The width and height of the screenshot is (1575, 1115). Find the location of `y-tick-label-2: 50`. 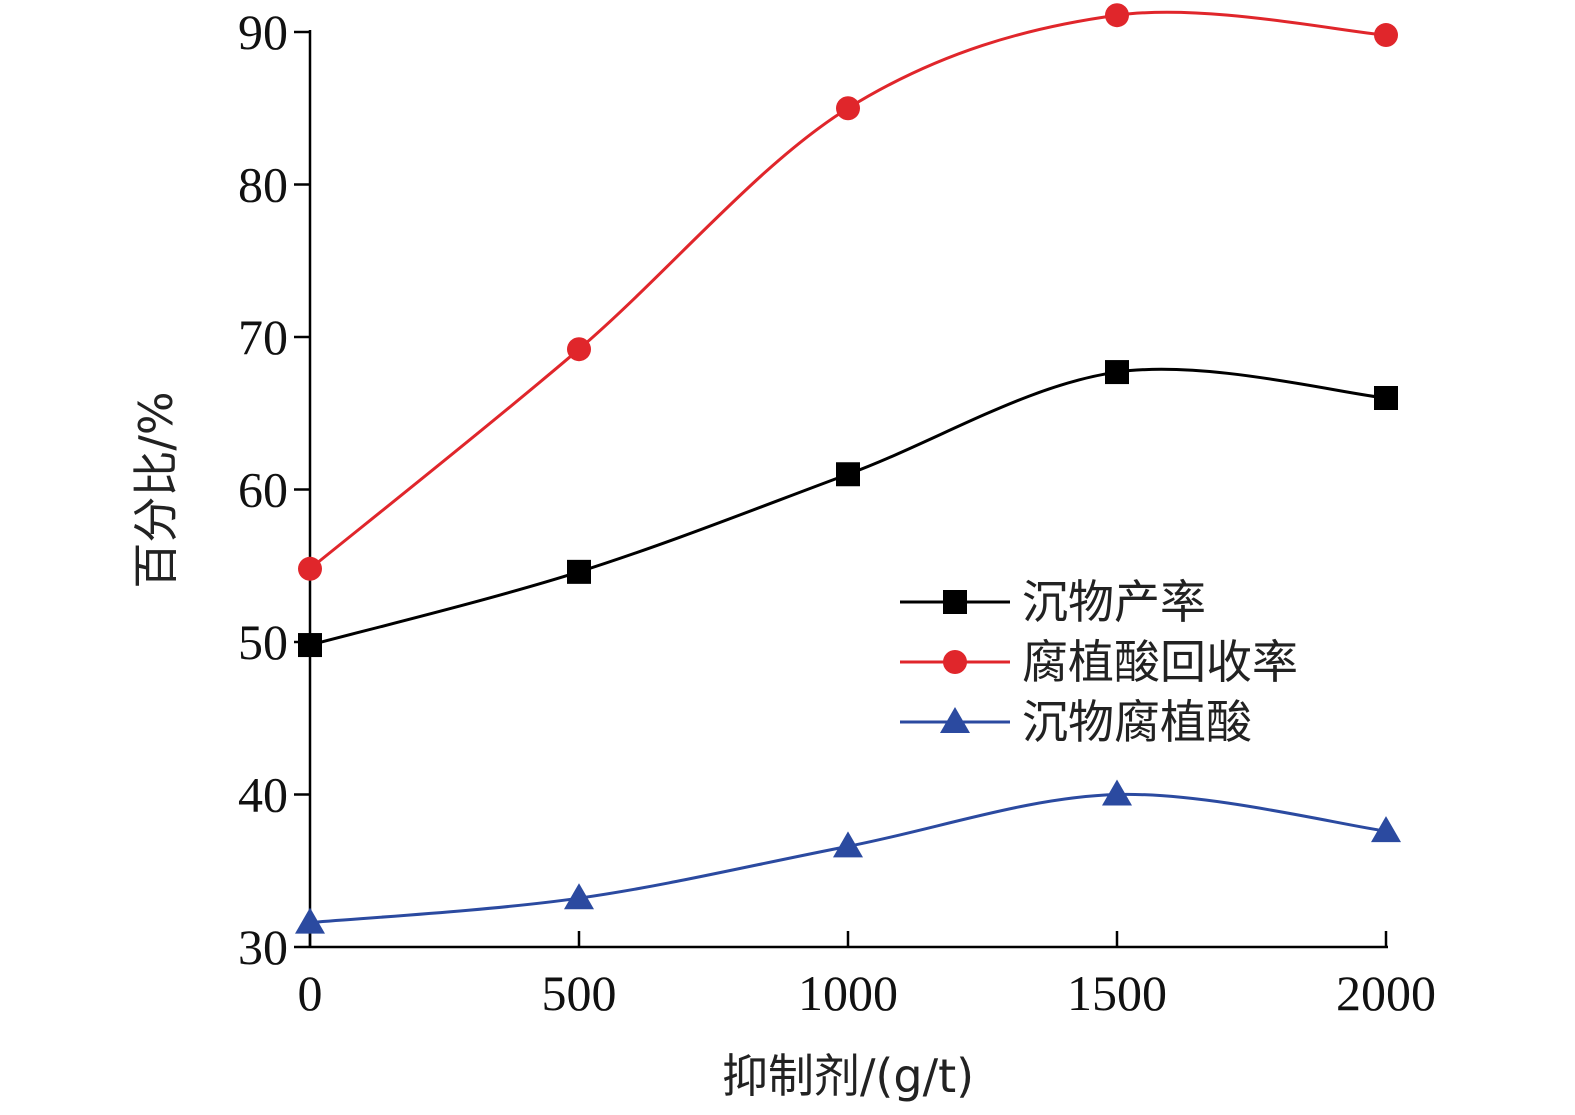

y-tick-label-2: 50 is located at coordinates (263, 642).